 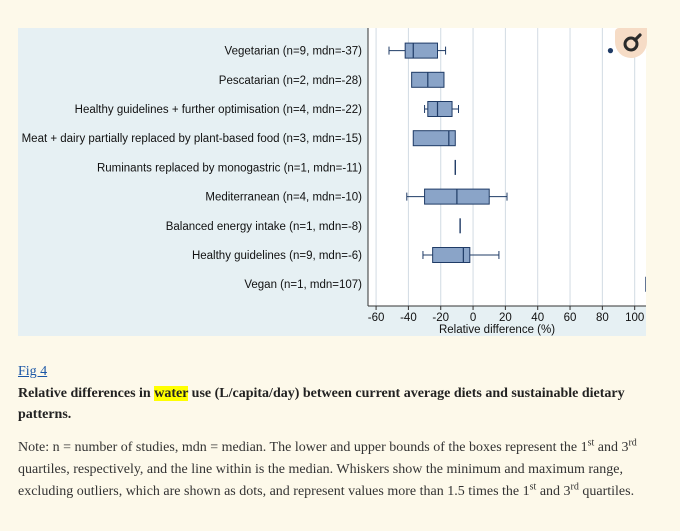 What do you see at coordinates (171, 393) in the screenshot?
I see `highlighted-term: water` at bounding box center [171, 393].